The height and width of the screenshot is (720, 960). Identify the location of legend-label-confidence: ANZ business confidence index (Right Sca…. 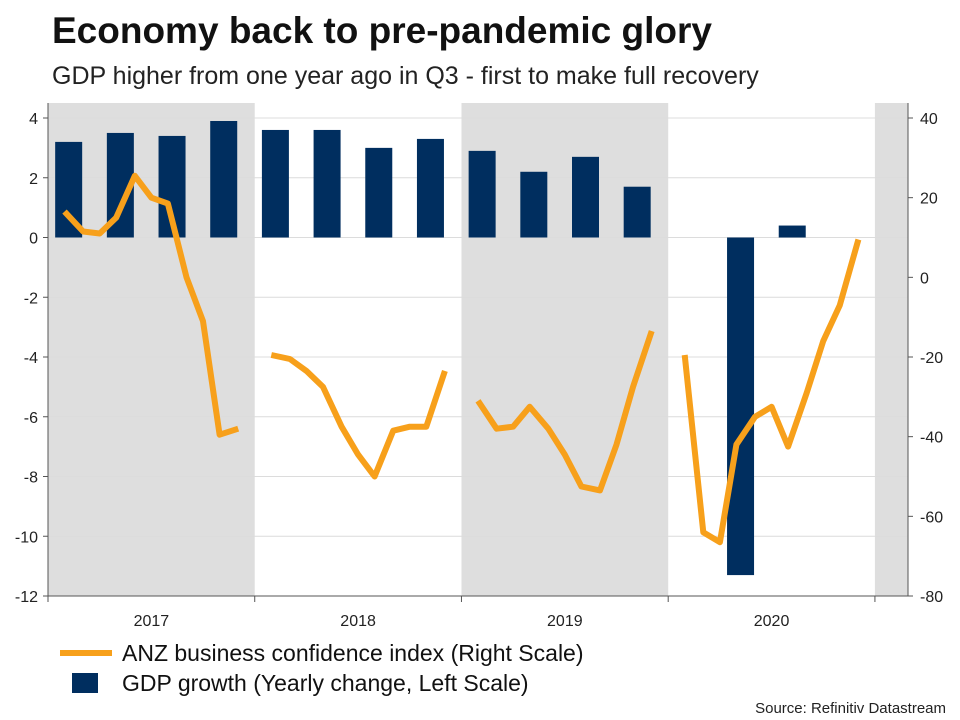
(353, 652).